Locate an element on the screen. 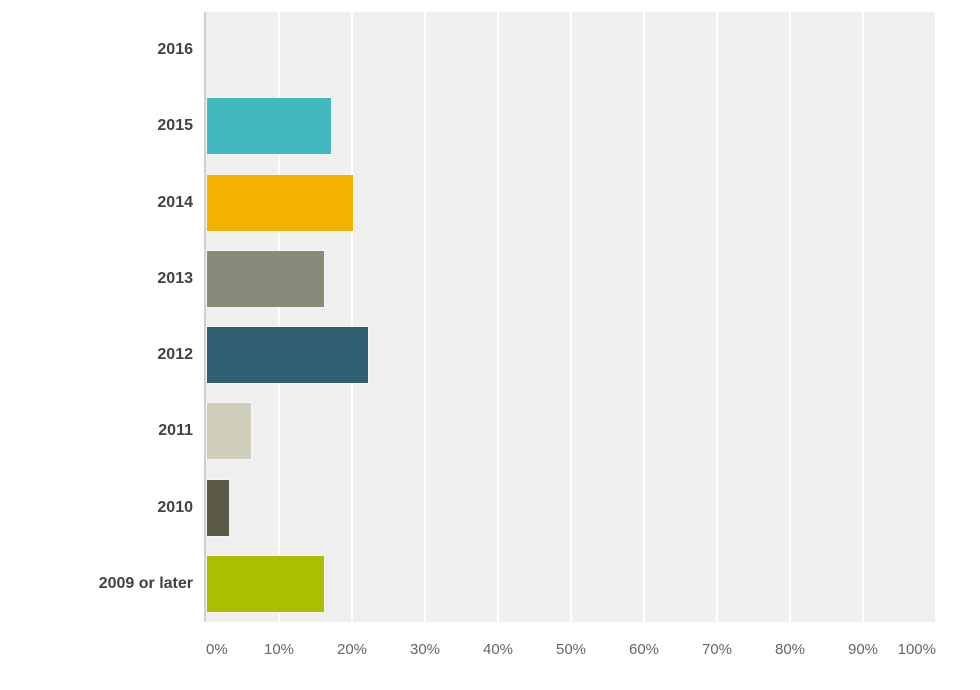 Image resolution: width=980 pixels, height=690 pixels. bar-2010 is located at coordinates (218, 508).